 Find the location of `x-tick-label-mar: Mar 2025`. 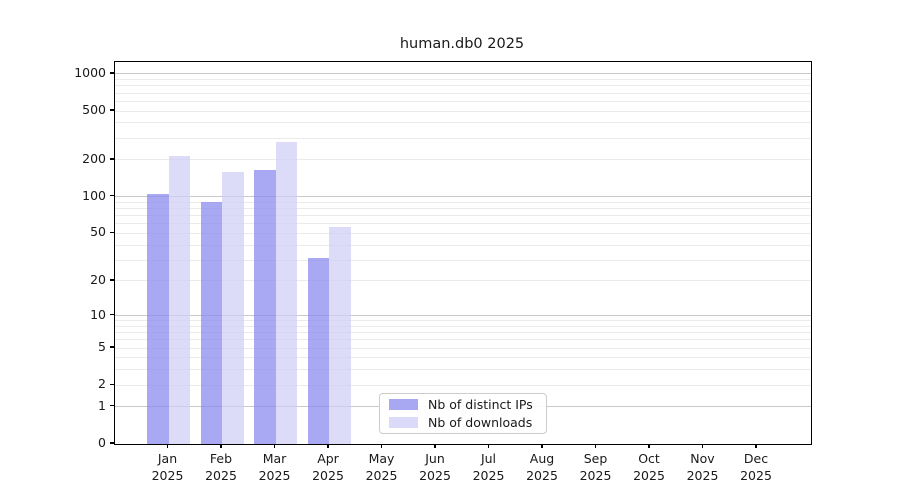

x-tick-label-mar: Mar 2025 is located at coordinates (274, 467).